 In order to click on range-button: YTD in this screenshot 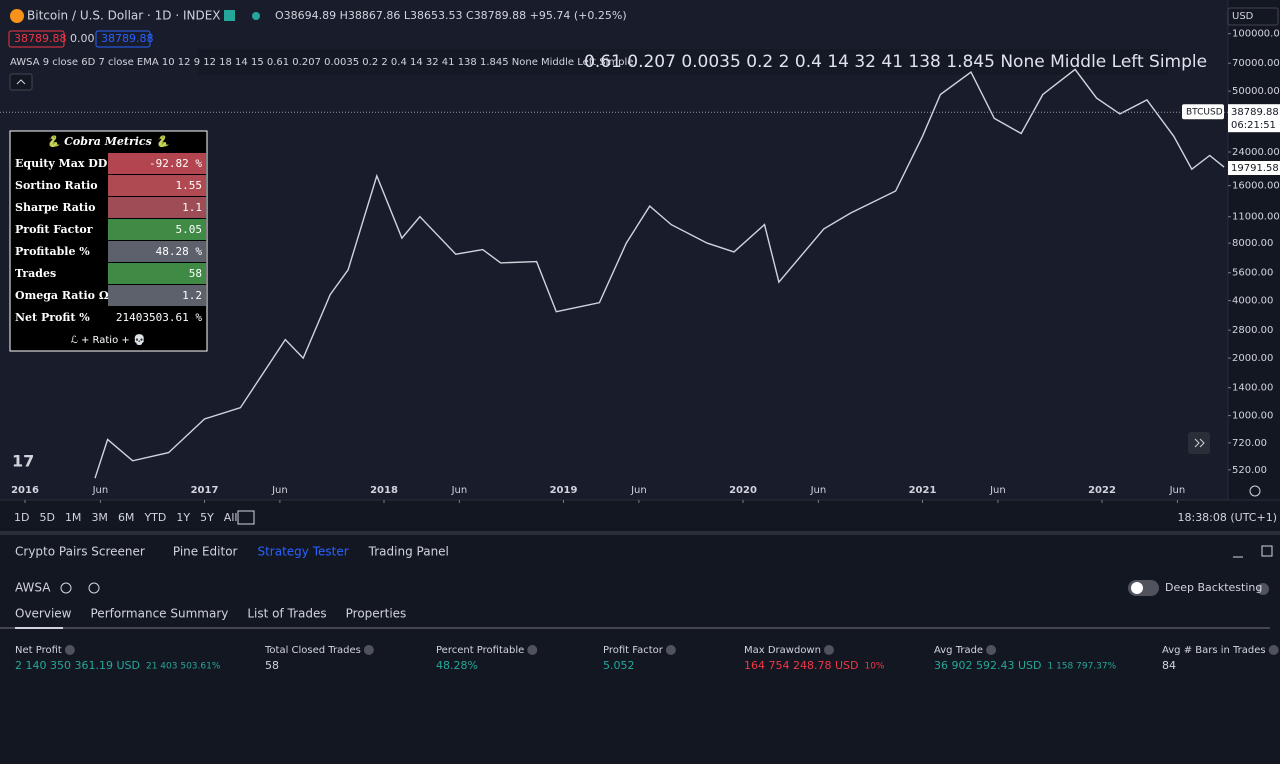, I will do `click(154, 517)`.